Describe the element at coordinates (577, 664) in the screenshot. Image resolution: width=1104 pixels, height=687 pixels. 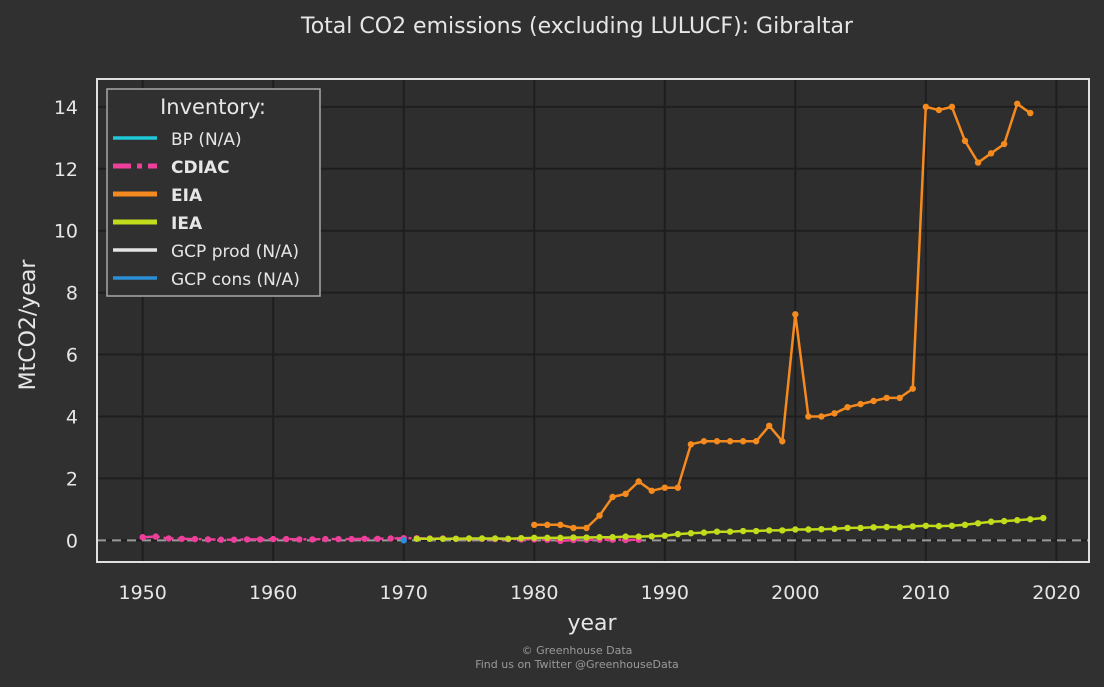
I see `credit-line-2: Find us on Twitter @GreenhouseData` at that location.